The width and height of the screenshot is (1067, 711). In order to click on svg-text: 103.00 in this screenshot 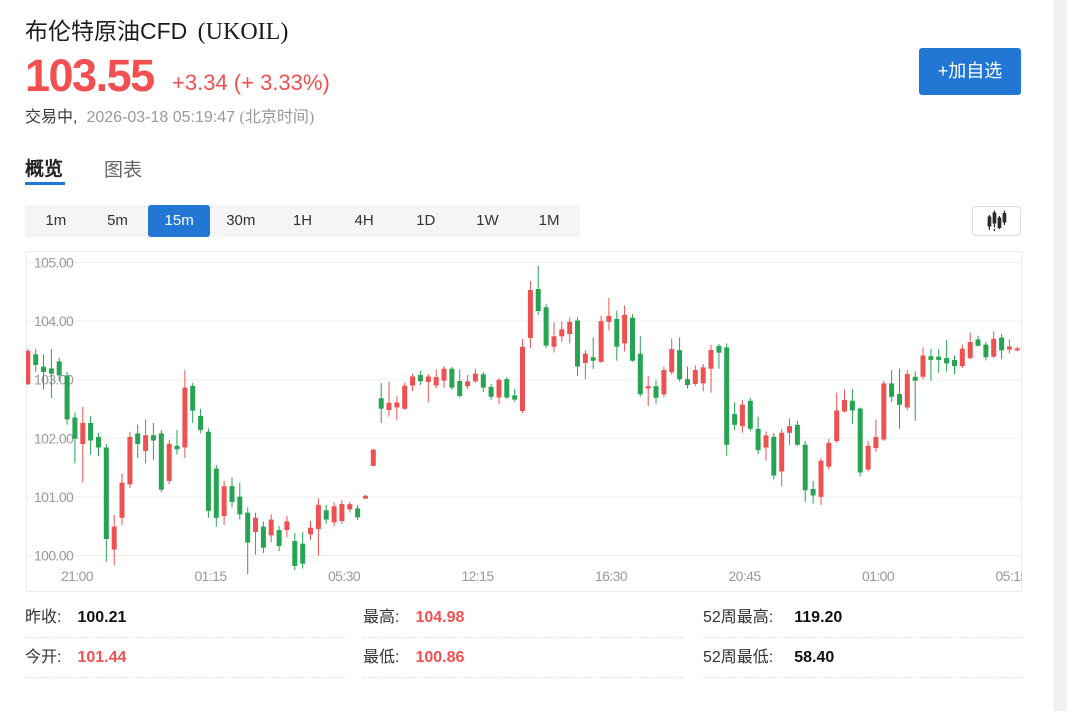, I will do `click(54, 380)`.